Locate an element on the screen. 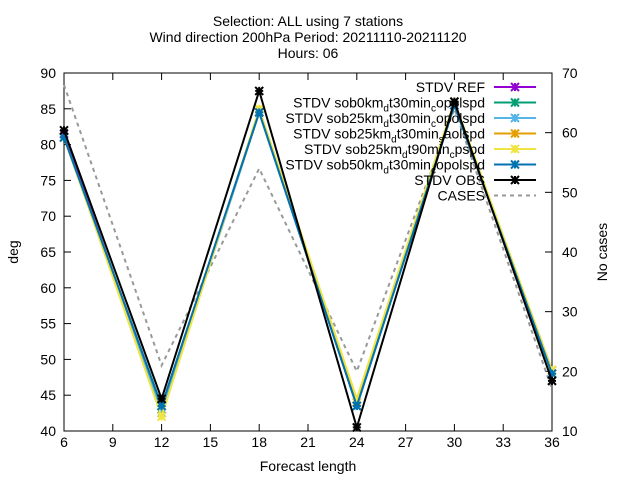 The image size is (640, 480). x-tick-label: 30 is located at coordinates (455, 442).